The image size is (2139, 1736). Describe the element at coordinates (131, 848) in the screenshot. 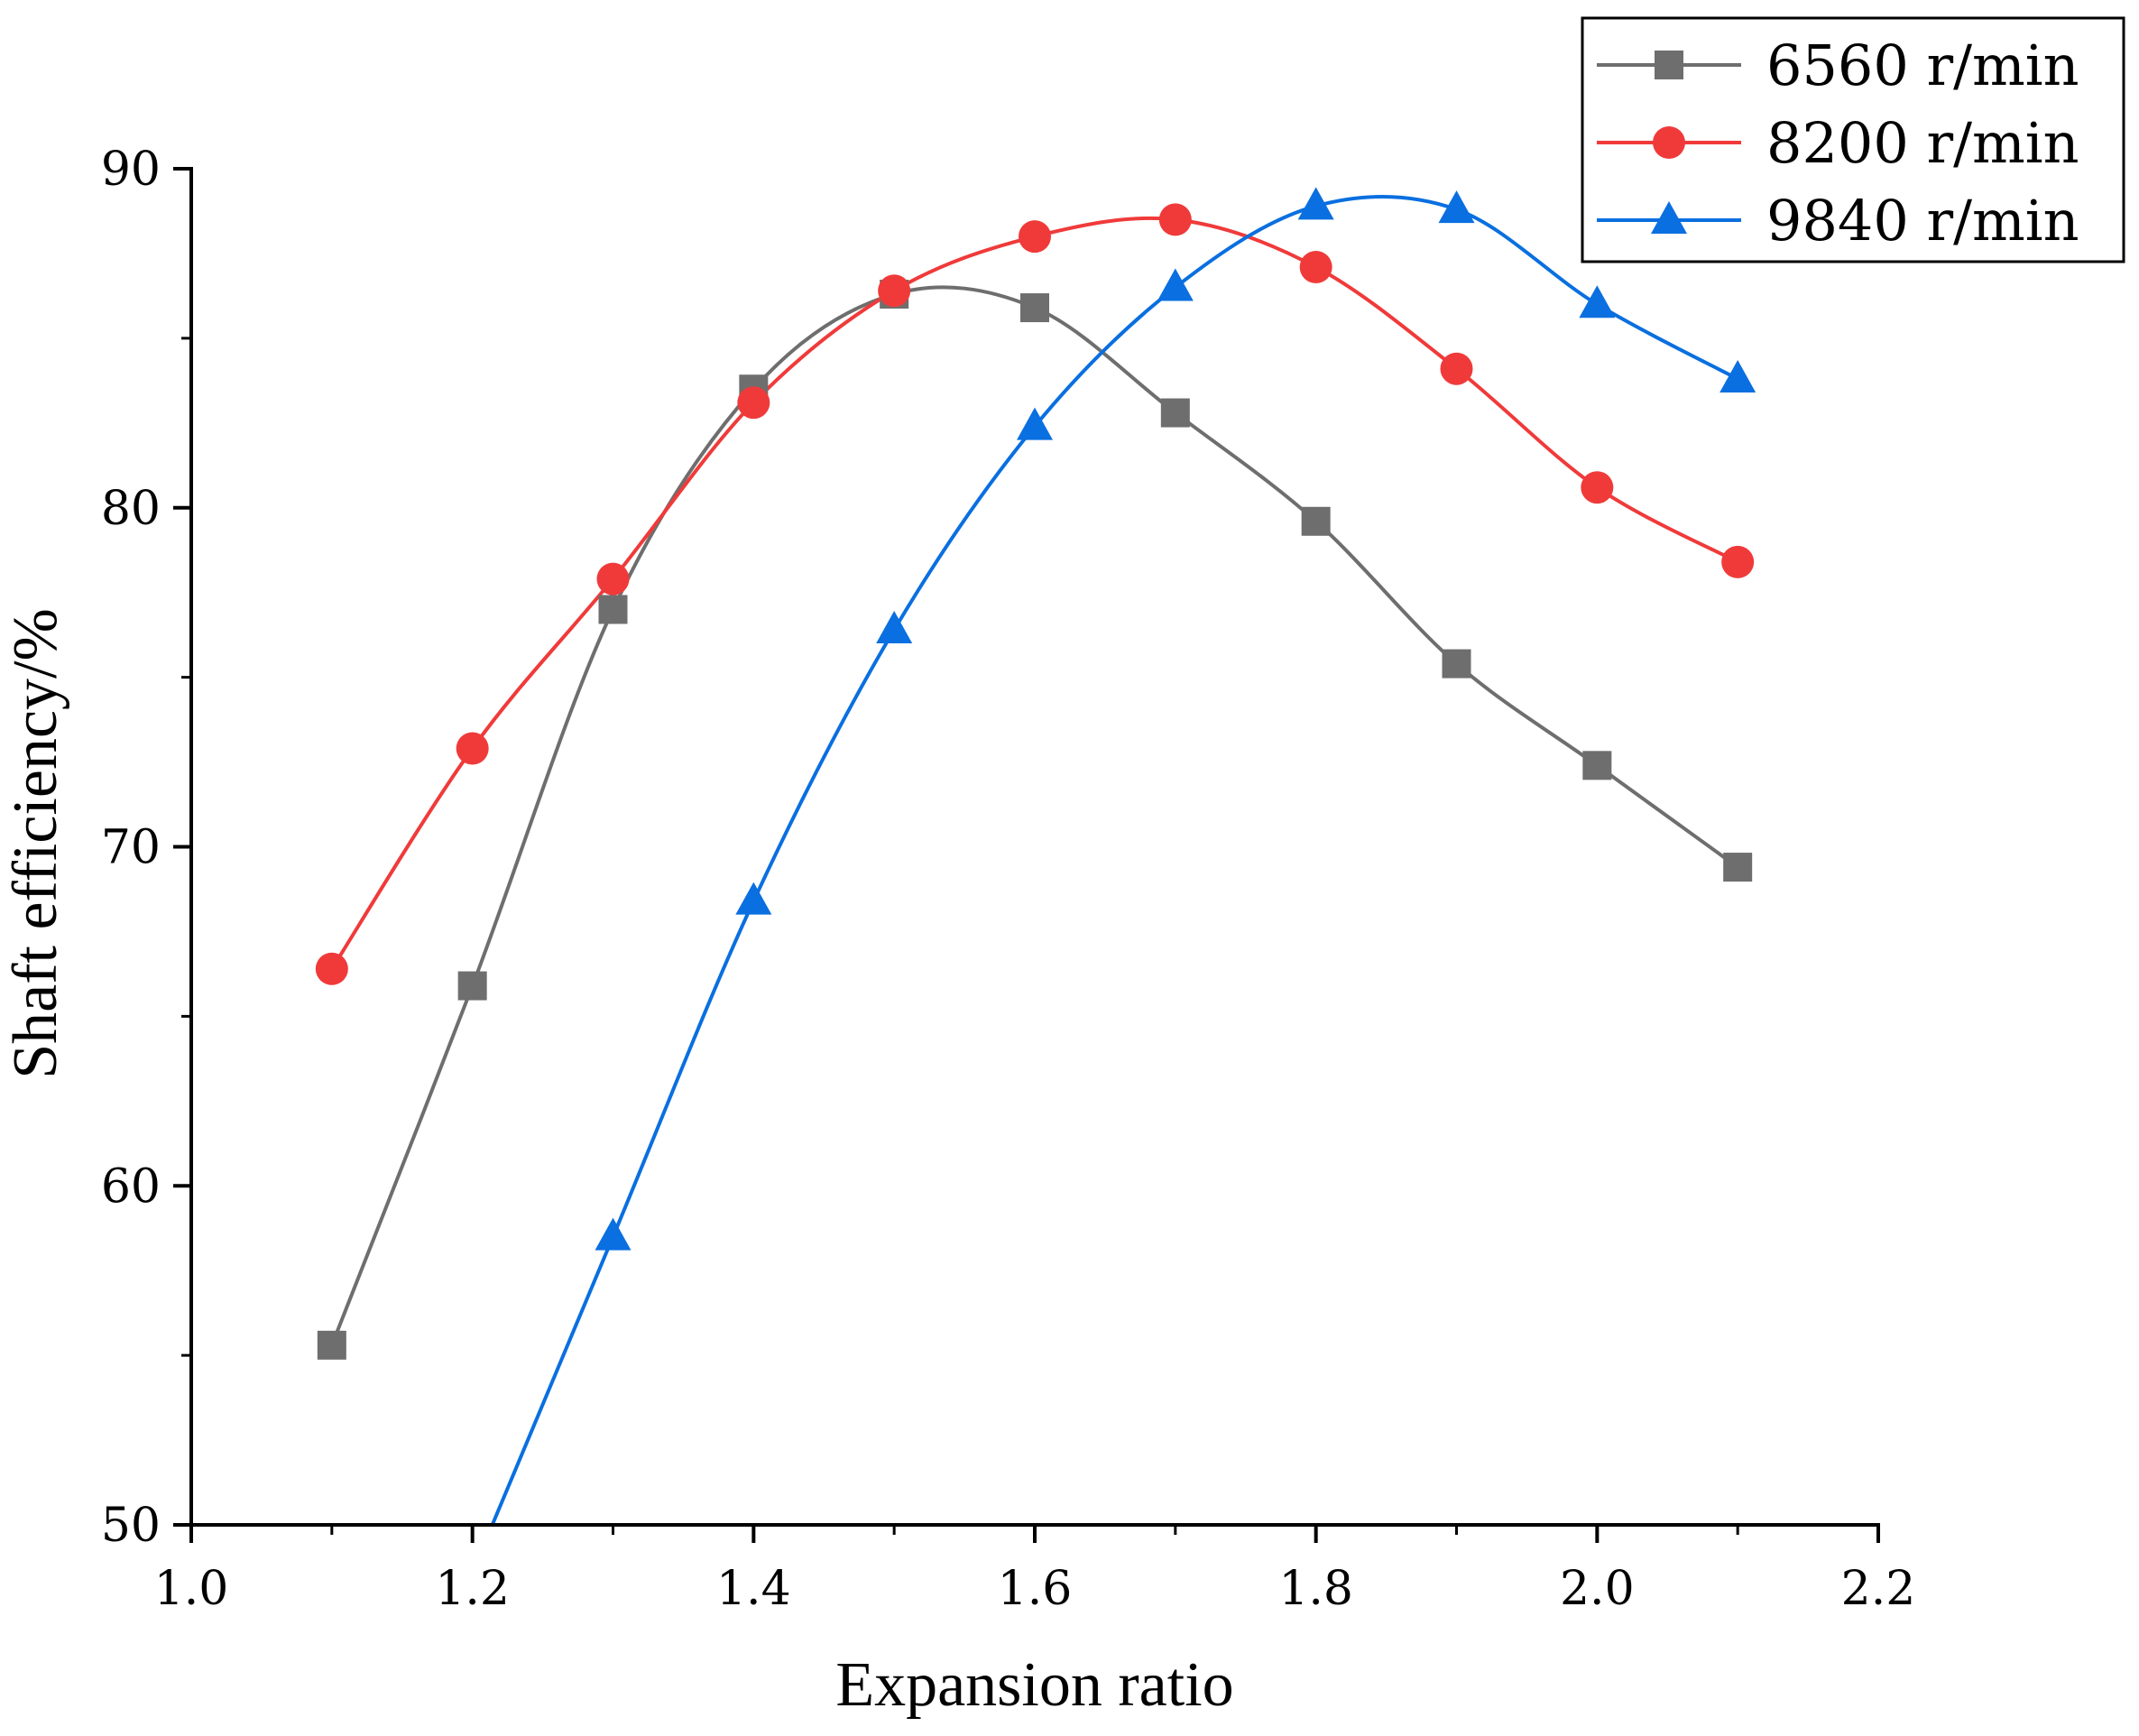

I see `y-tick-label: 70` at that location.